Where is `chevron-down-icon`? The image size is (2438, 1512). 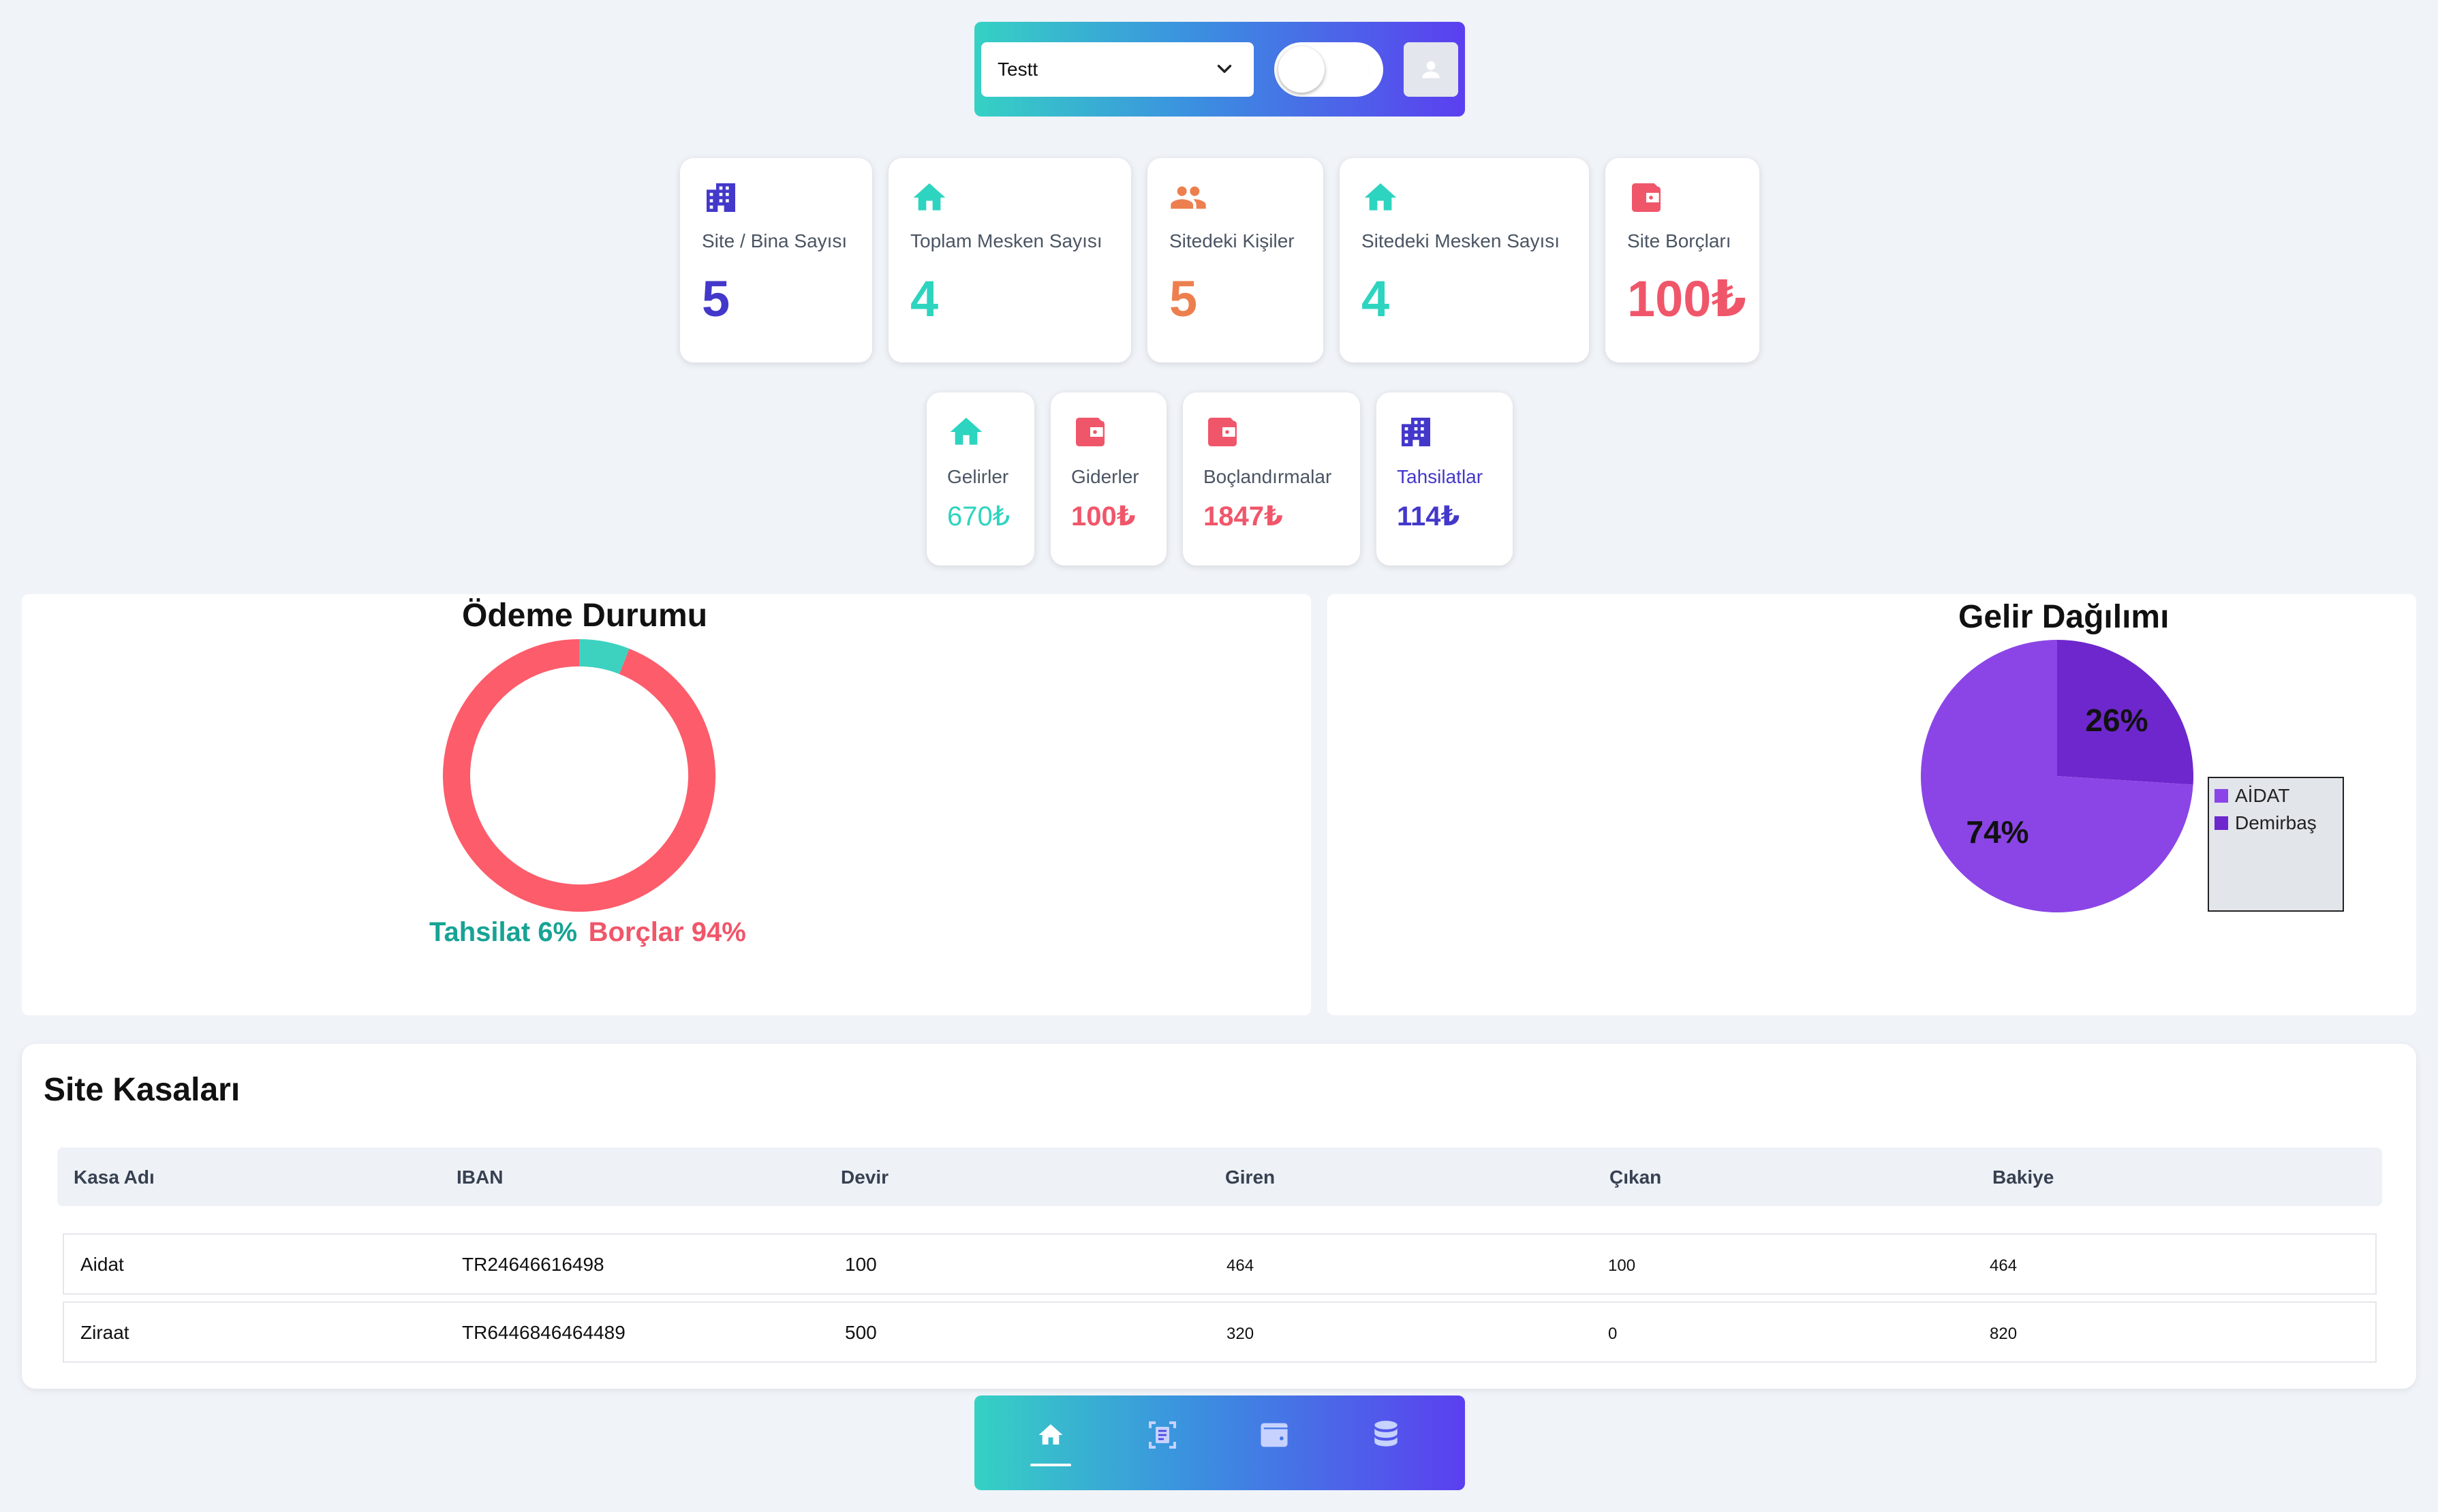
chevron-down-icon is located at coordinates (1224, 69).